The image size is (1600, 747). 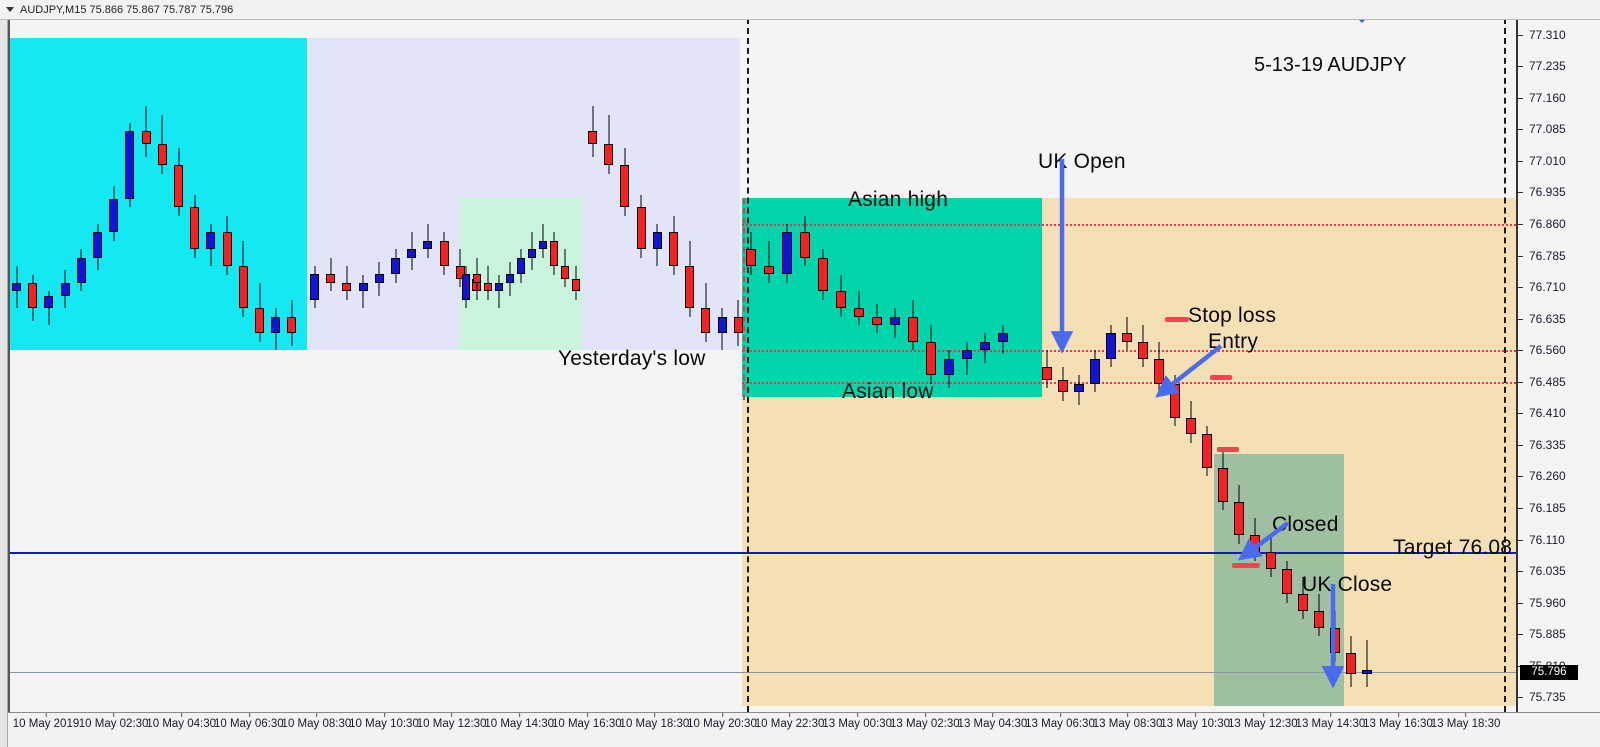 I want to click on chart-title: 5-13-19 AUDJPY, so click(x=1330, y=65).